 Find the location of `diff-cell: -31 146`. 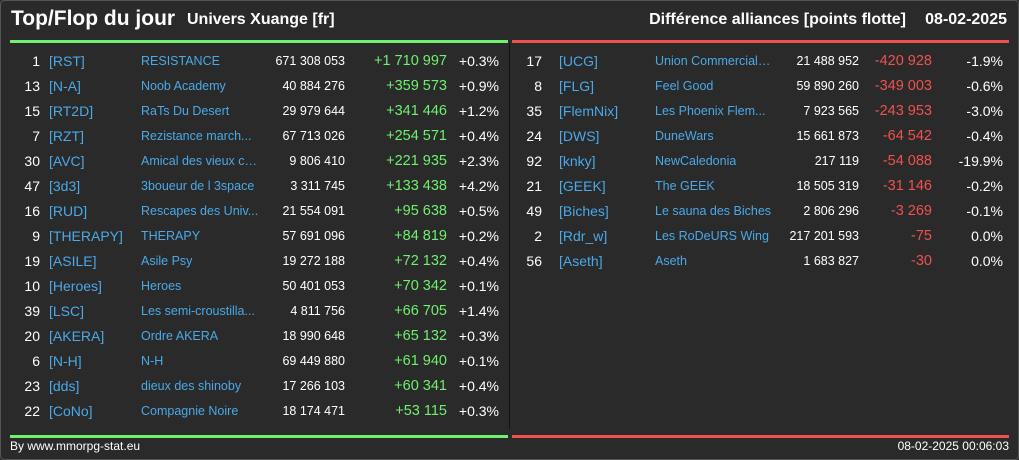

diff-cell: -31 146 is located at coordinates (907, 185).